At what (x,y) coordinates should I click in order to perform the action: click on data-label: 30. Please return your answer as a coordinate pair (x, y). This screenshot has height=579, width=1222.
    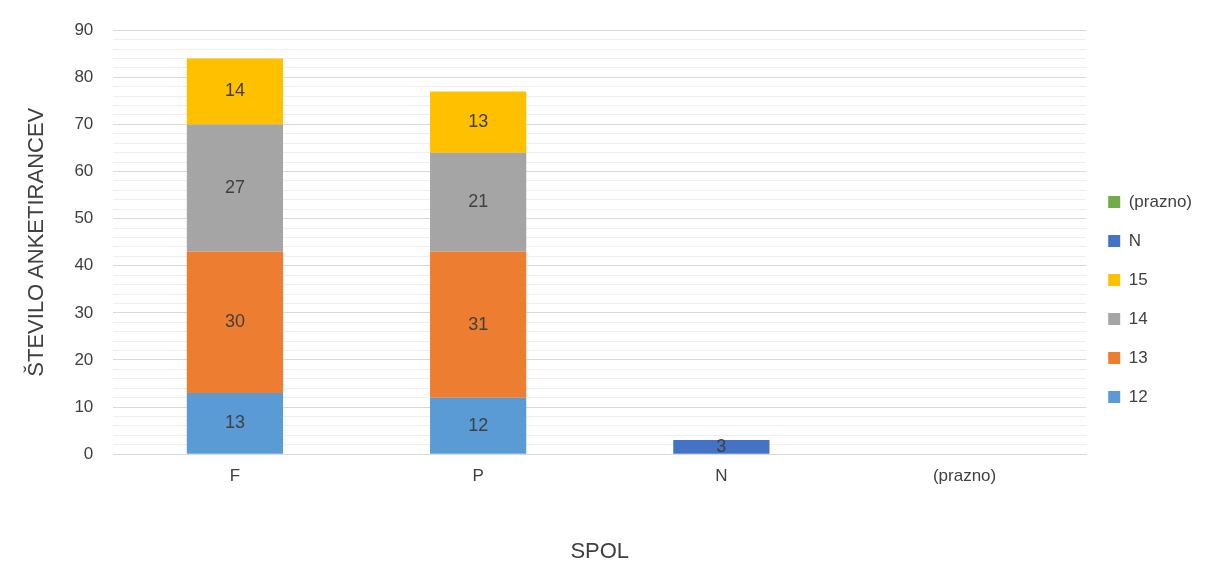
    Looking at the image, I should click on (234, 321).